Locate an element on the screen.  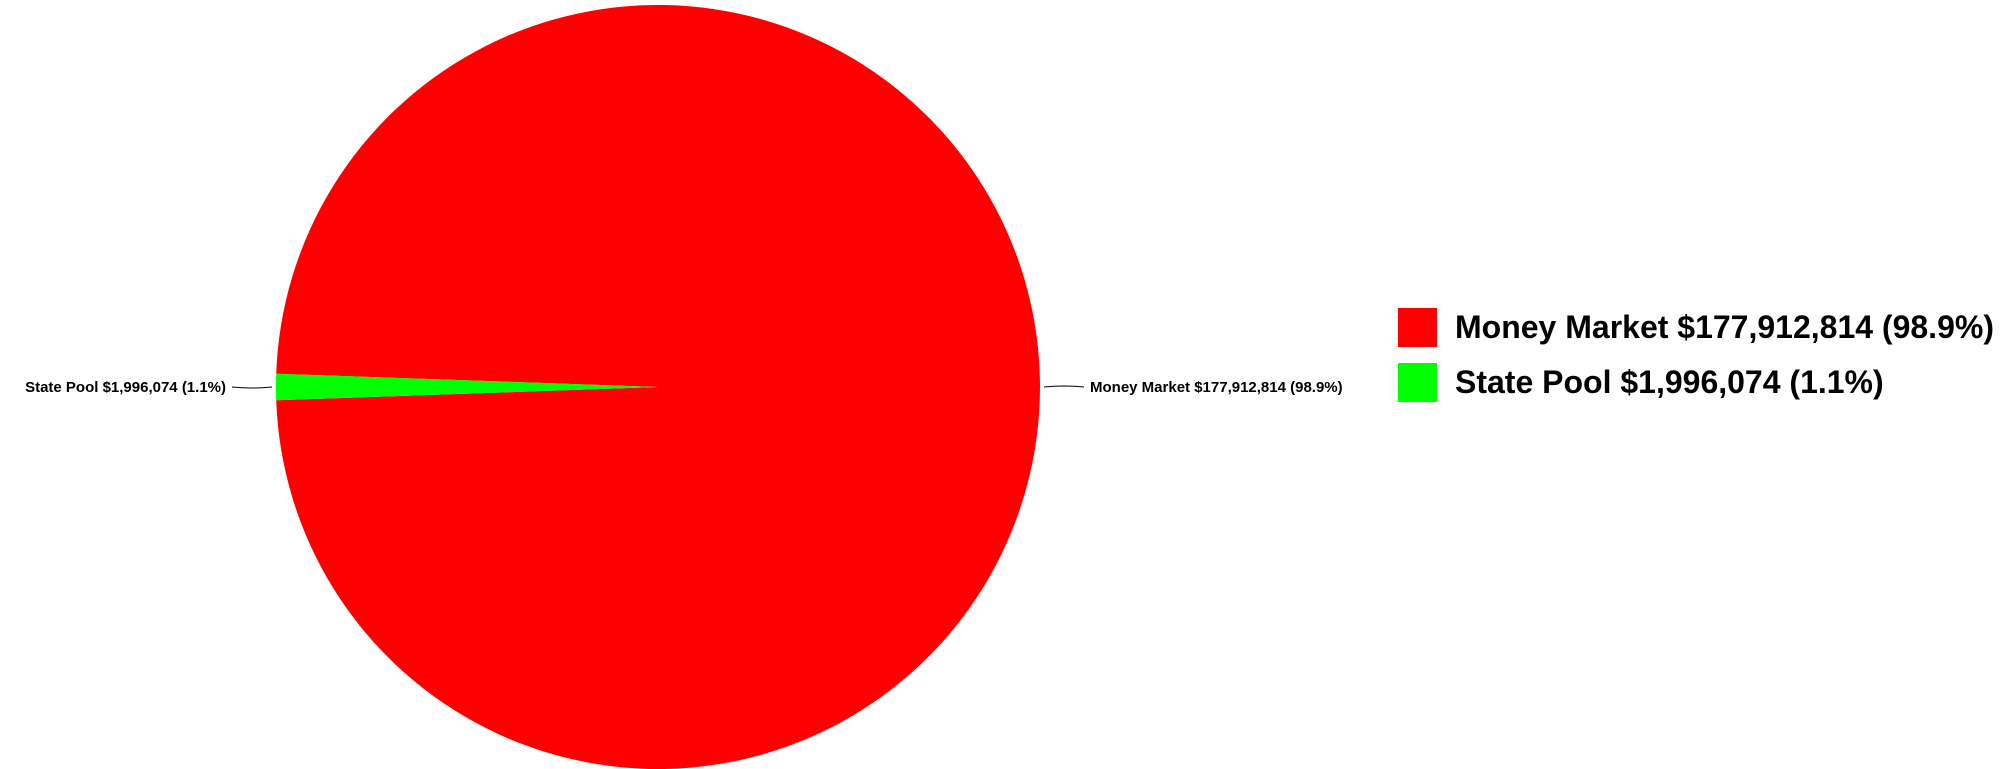
slice-label-state-pool: State Pool $1,996,074 (1.1%) is located at coordinates (125, 387).